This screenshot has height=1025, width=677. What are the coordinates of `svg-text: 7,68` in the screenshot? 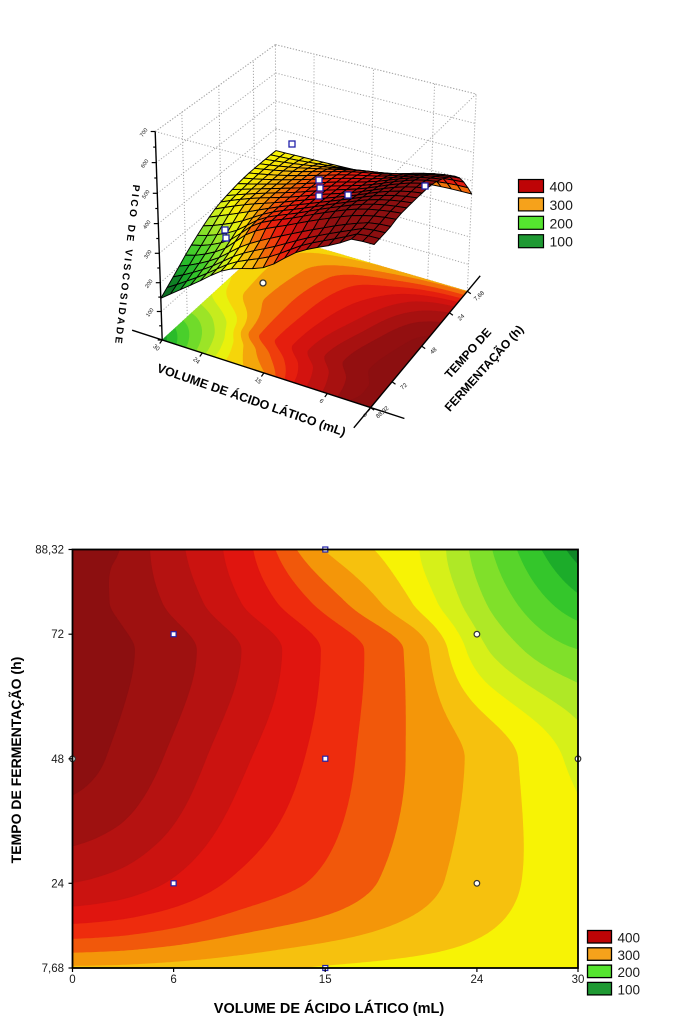 It's located at (53, 969).